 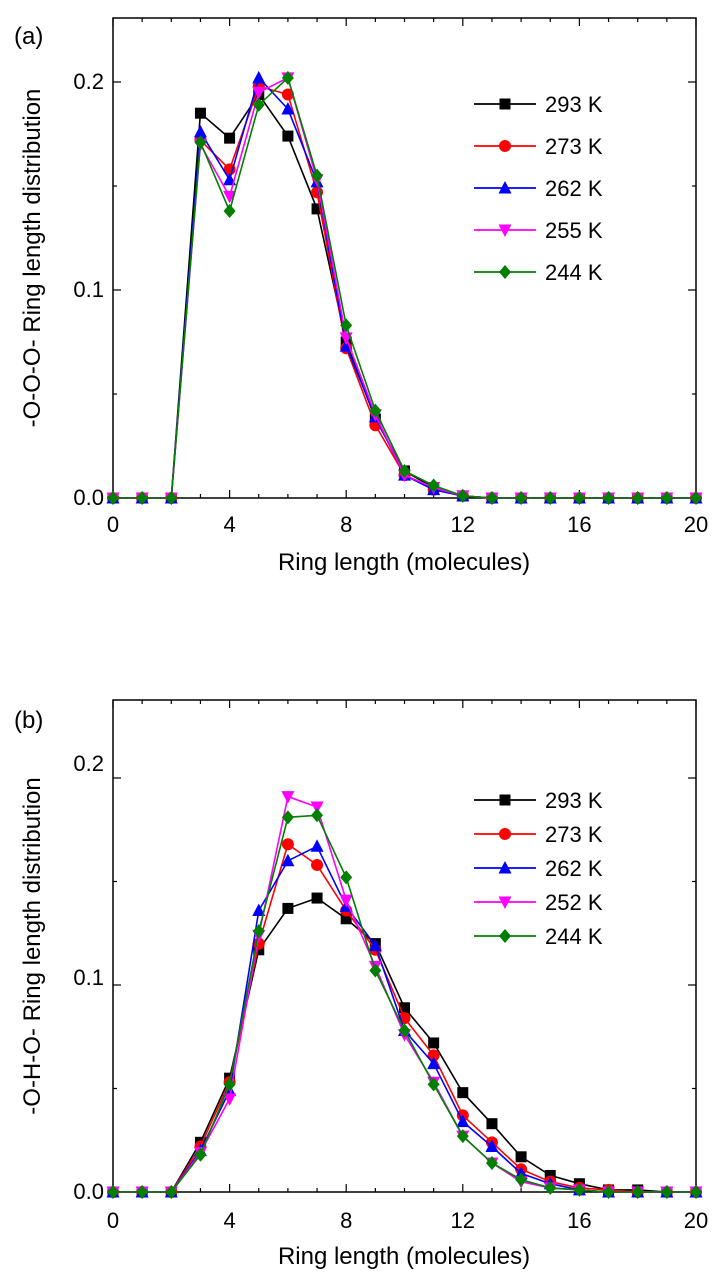 I want to click on legend-label: 293 K, so click(x=574, y=104).